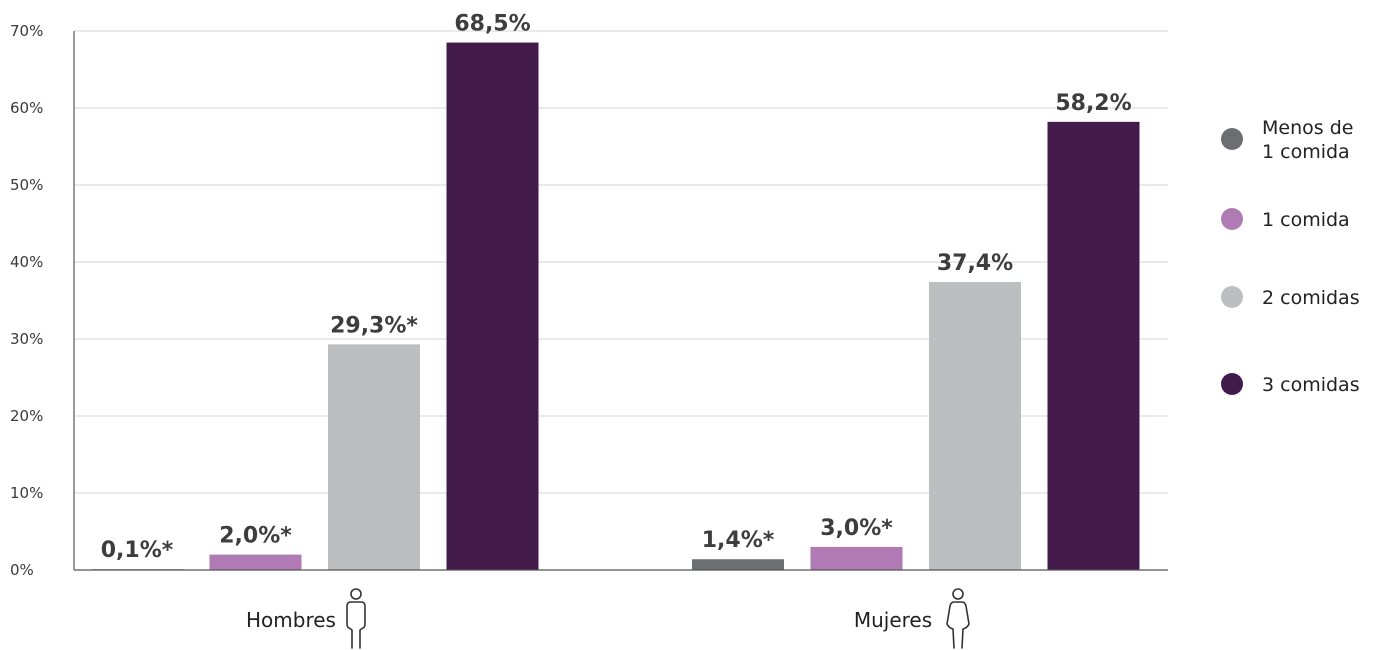  Describe the element at coordinates (26, 300) in the screenshot. I see `y-axis-ticks: 0% 10% 20% 30% 40% 50% 60% 70%` at that location.